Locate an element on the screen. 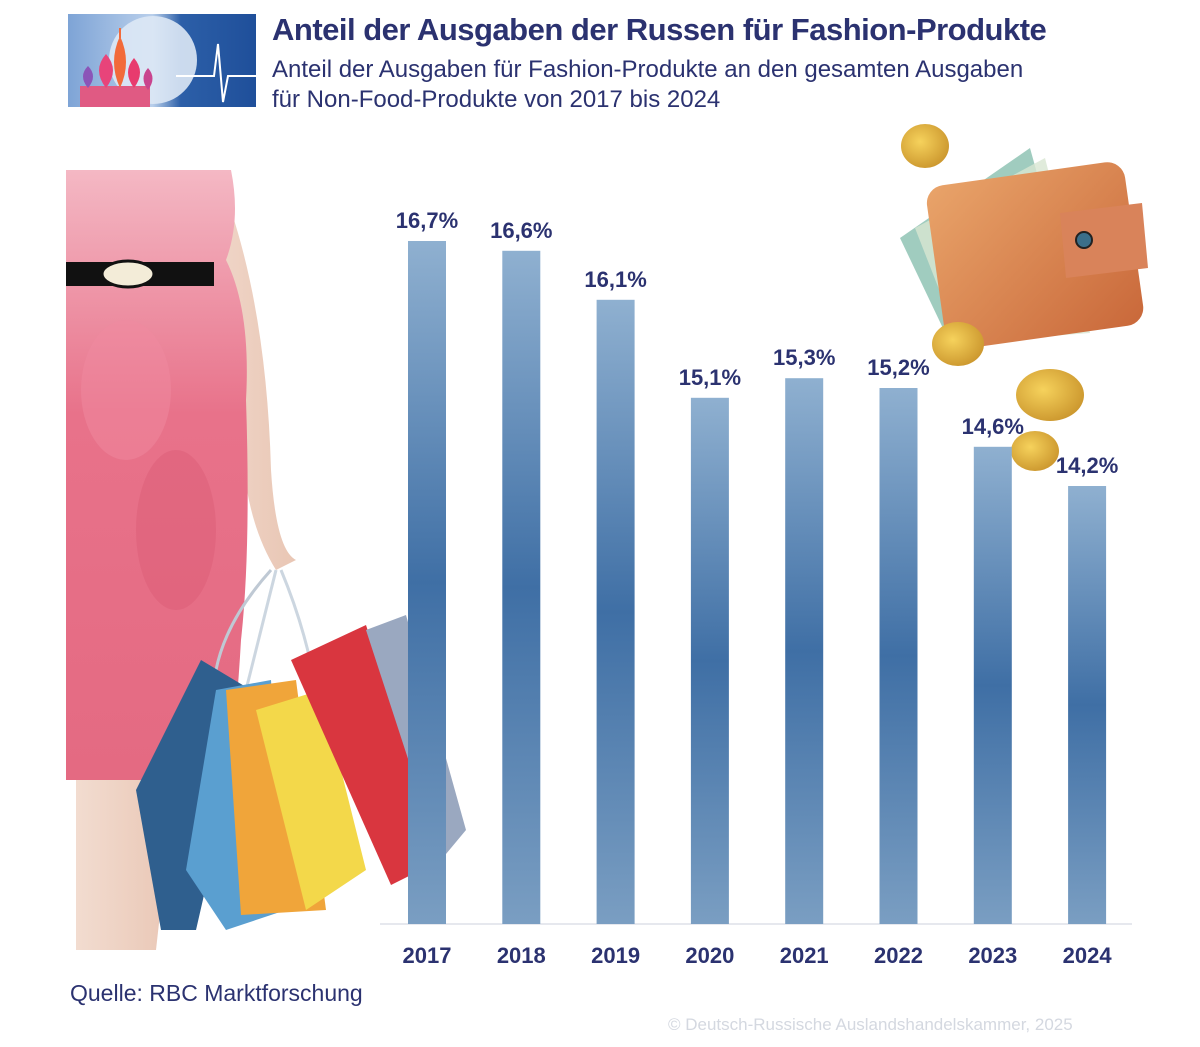  yellow-bag-shape is located at coordinates (311, 800).